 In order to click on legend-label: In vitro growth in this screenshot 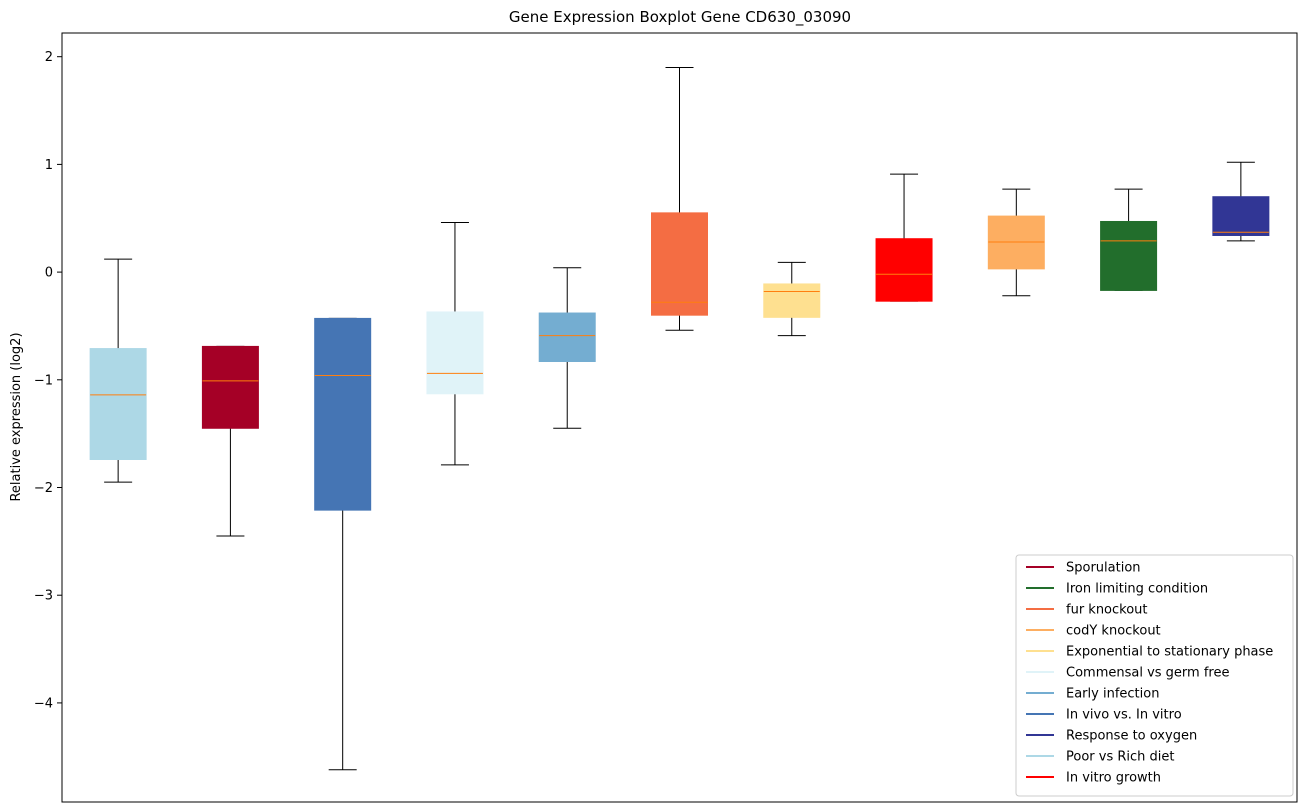, I will do `click(1113, 778)`.